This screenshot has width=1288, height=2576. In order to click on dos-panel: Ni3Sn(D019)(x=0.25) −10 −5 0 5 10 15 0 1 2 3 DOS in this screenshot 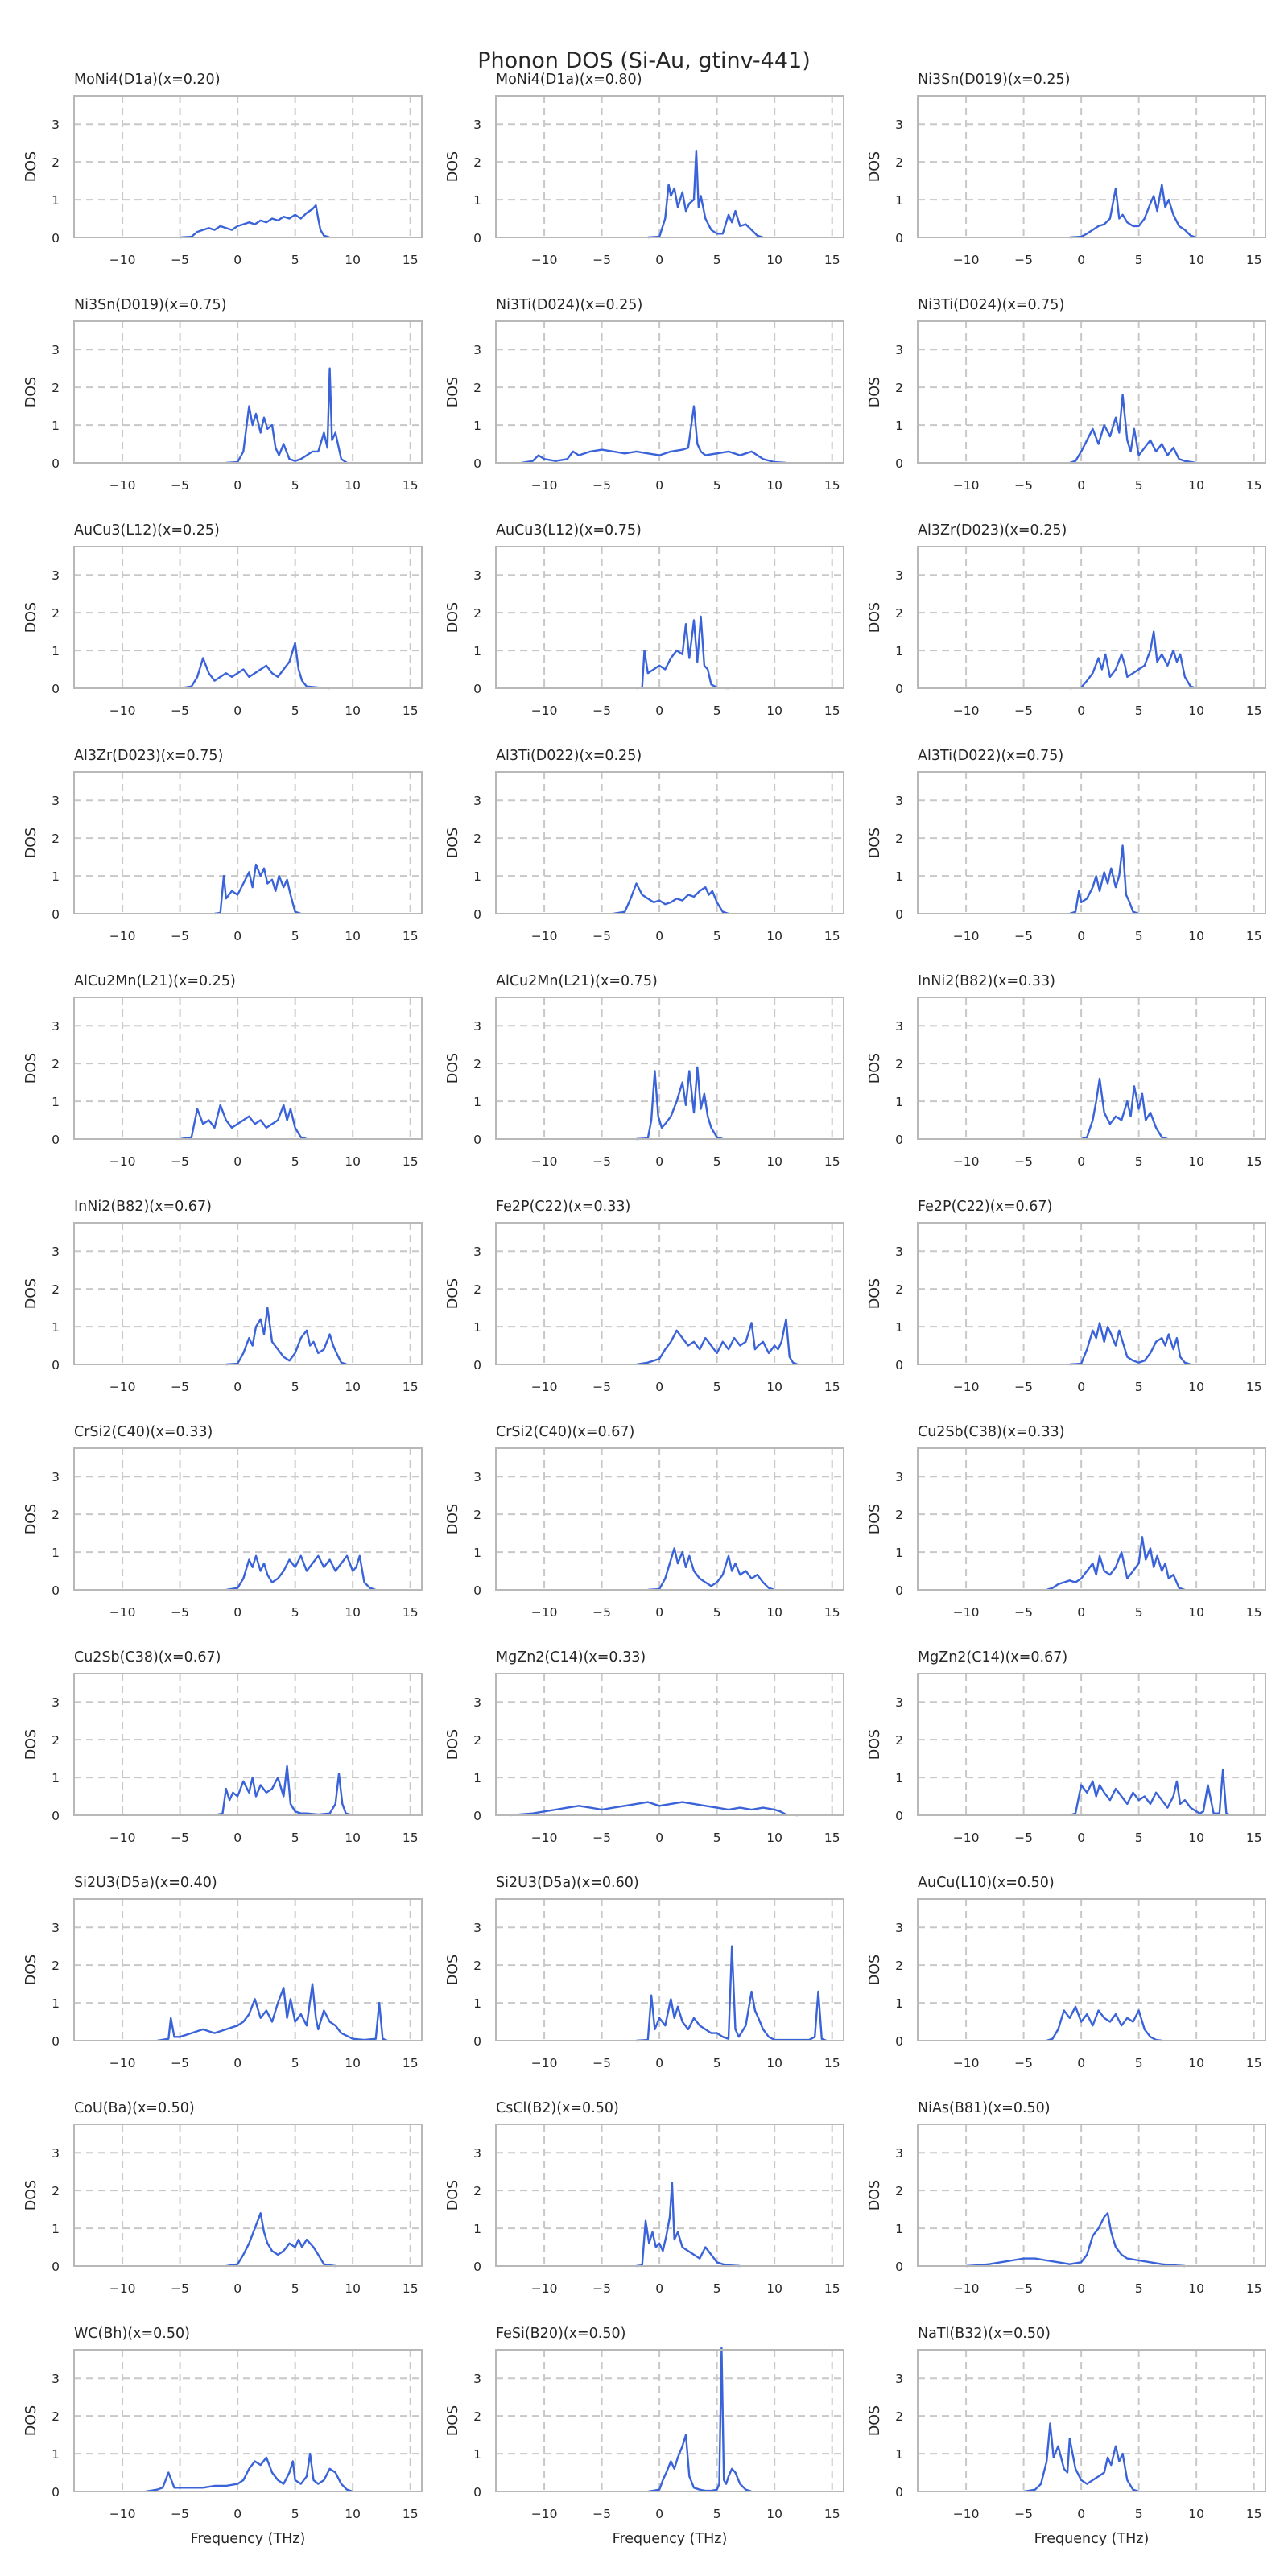, I will do `click(1066, 169)`.